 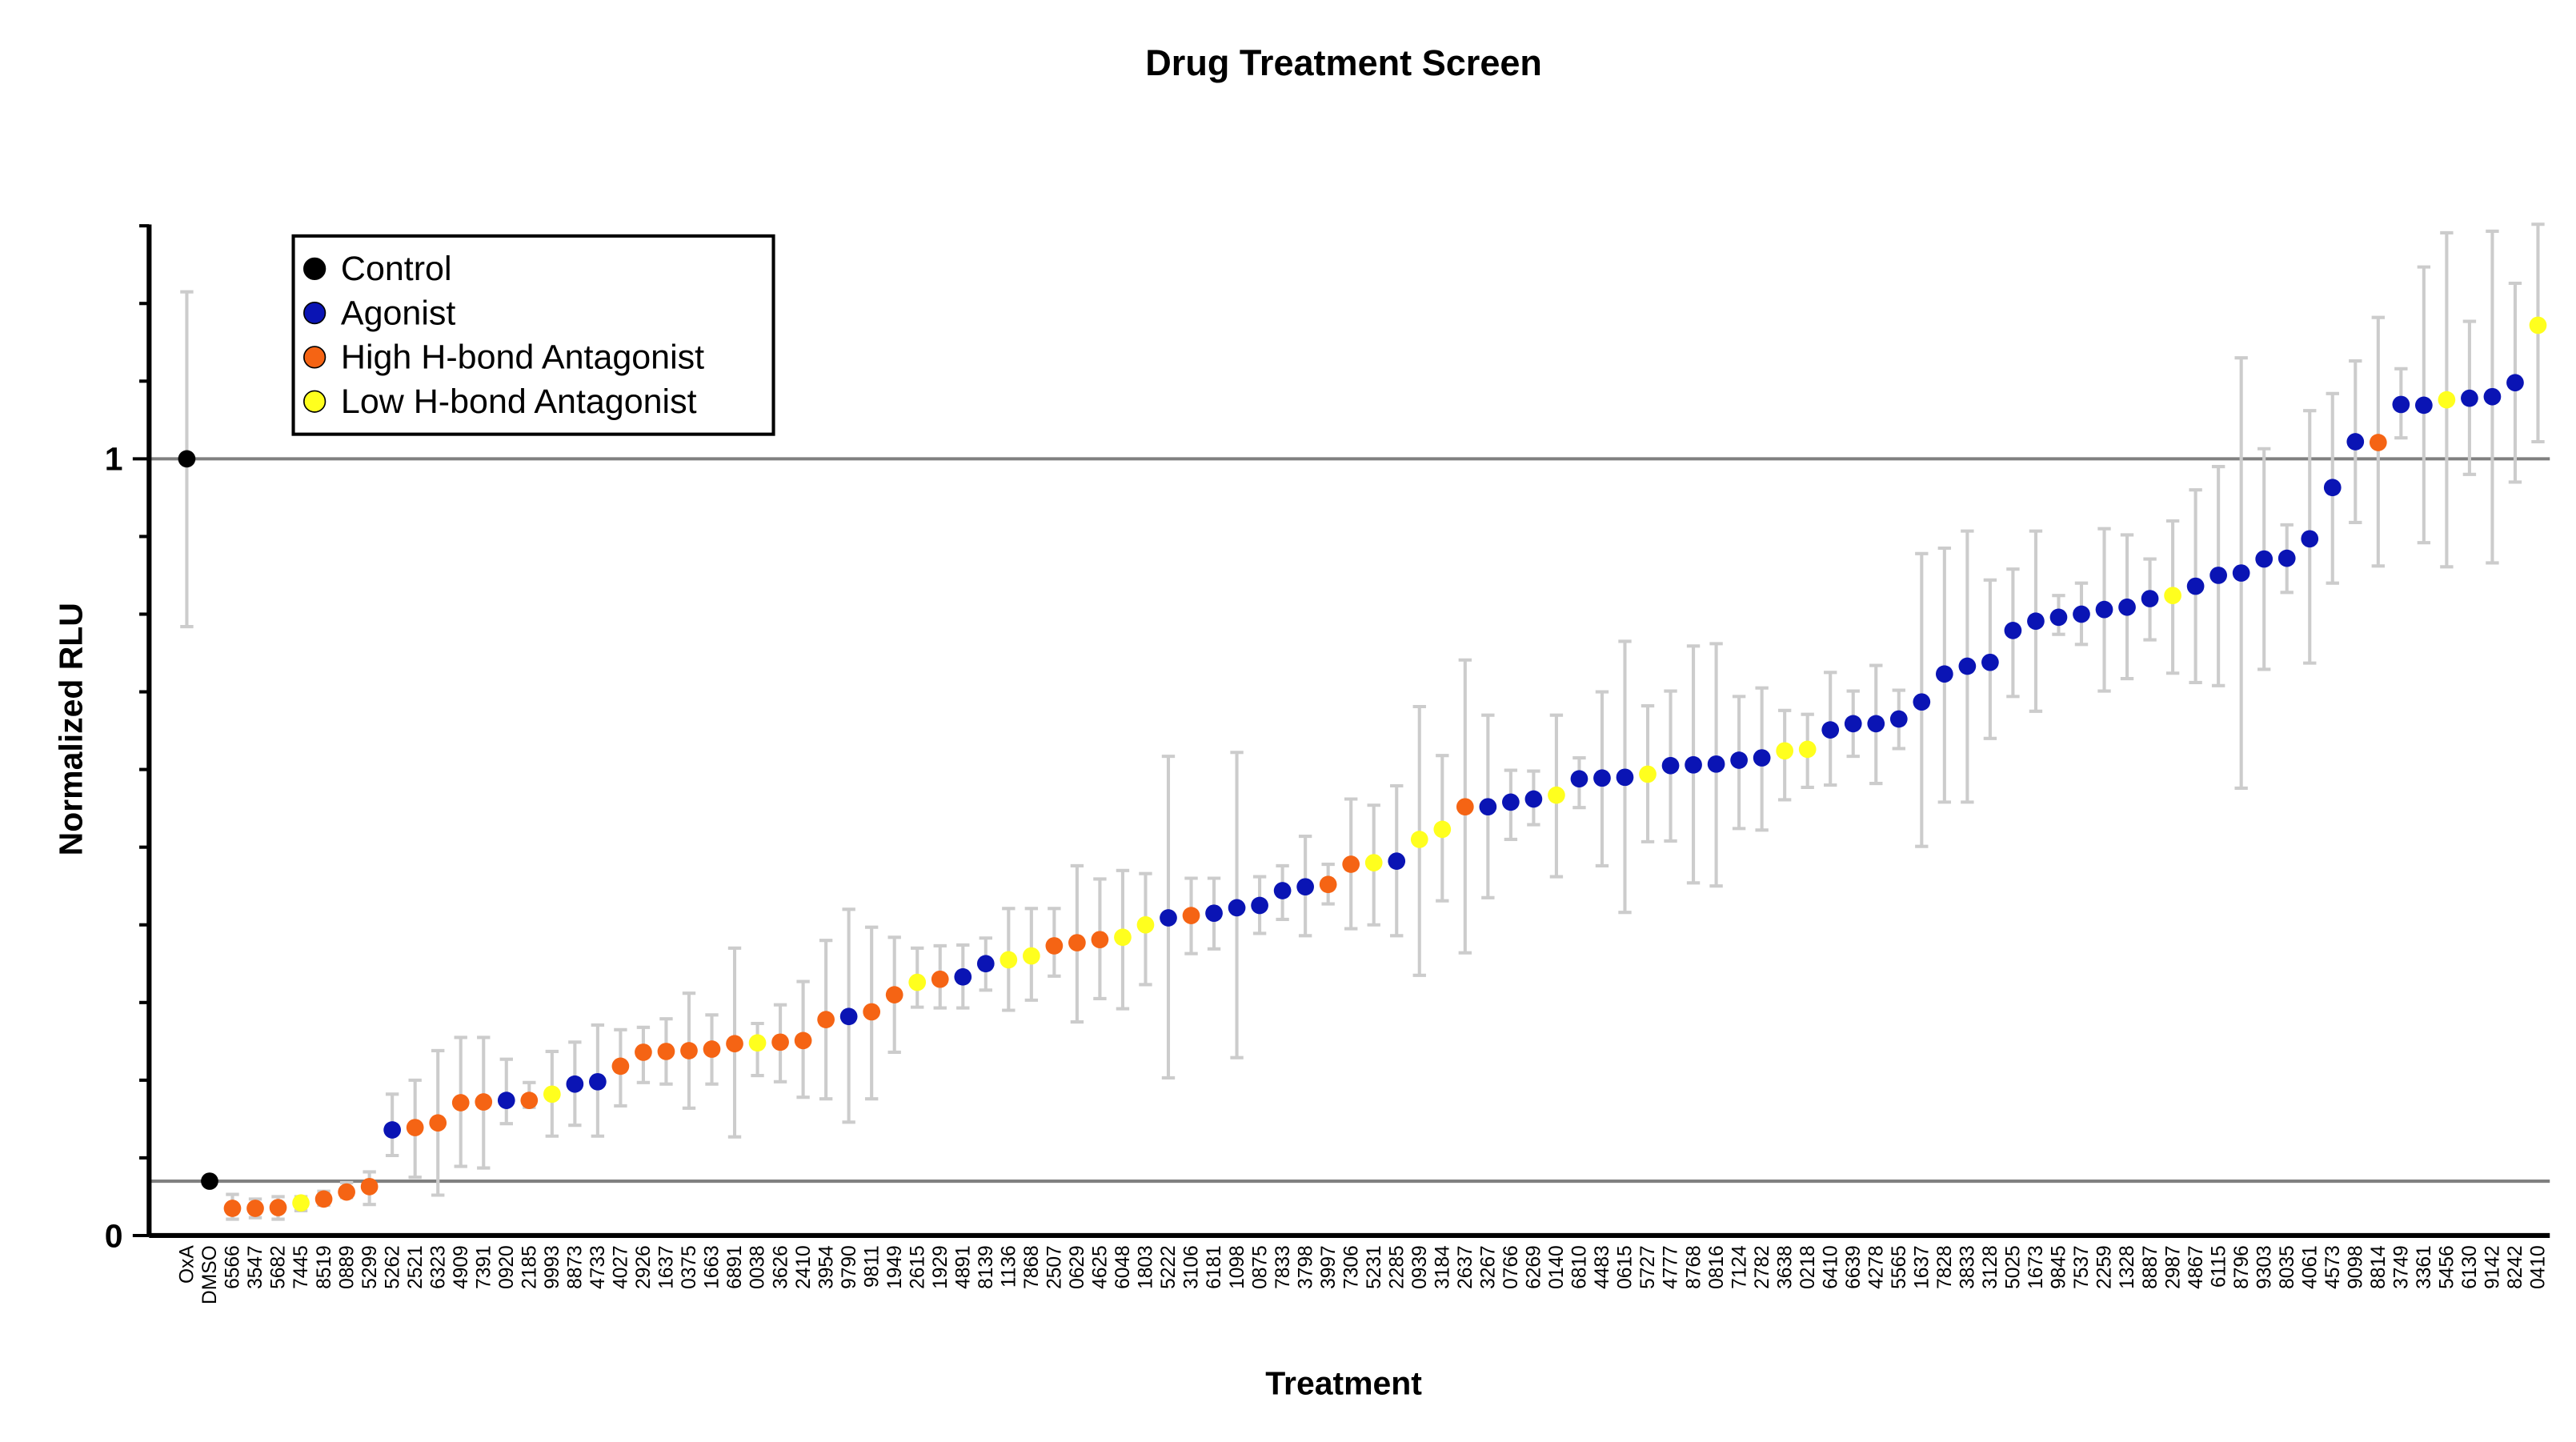 I want to click on x-tick-label: 1929, so click(x=940, y=1267).